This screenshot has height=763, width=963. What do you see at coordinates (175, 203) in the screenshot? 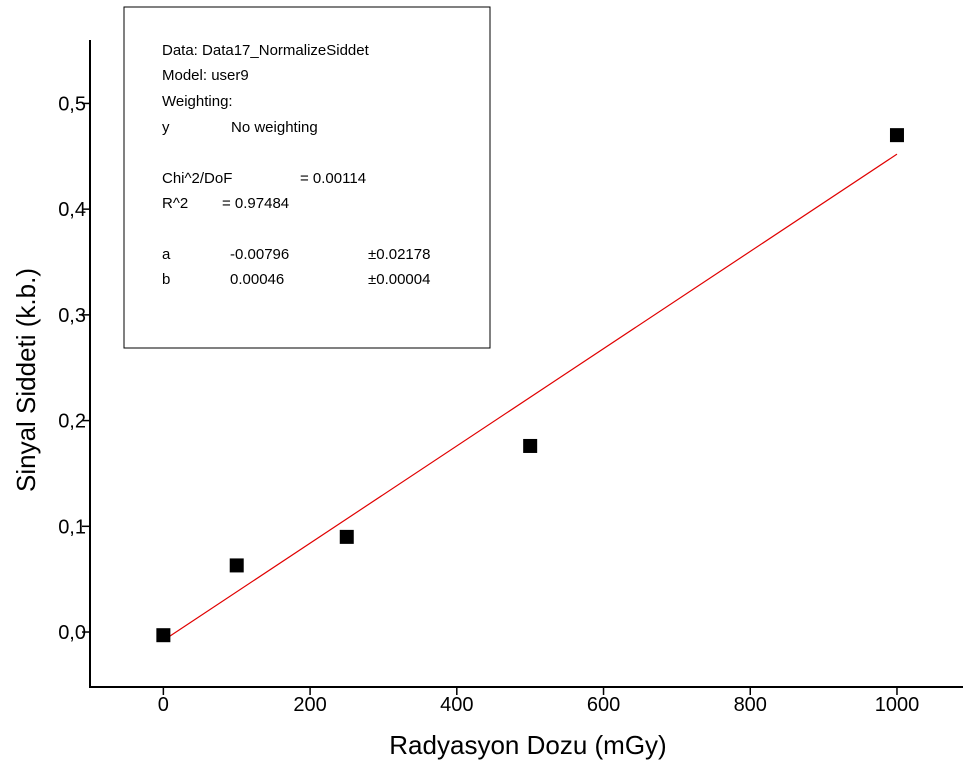
I see `info-r2-label: R^2` at bounding box center [175, 203].